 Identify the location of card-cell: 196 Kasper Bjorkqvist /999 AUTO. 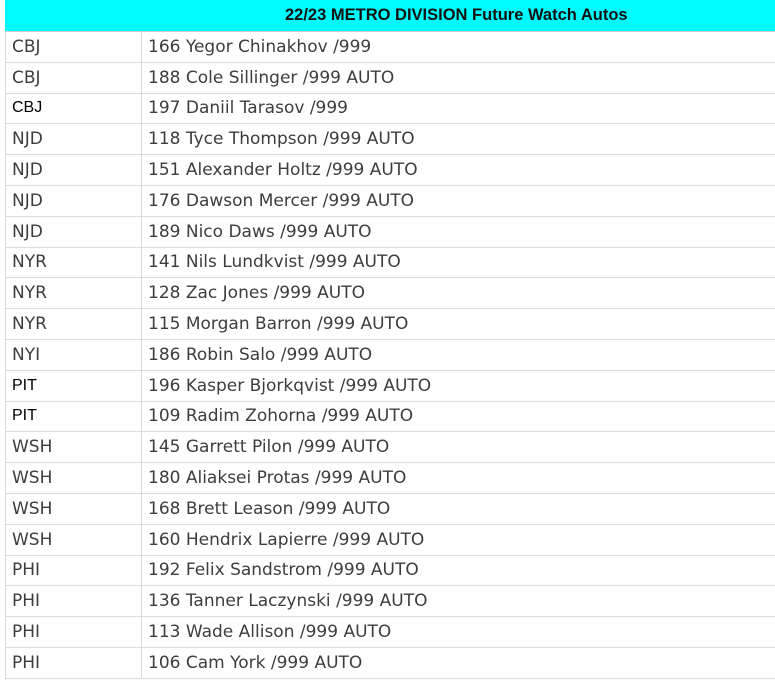
(290, 385).